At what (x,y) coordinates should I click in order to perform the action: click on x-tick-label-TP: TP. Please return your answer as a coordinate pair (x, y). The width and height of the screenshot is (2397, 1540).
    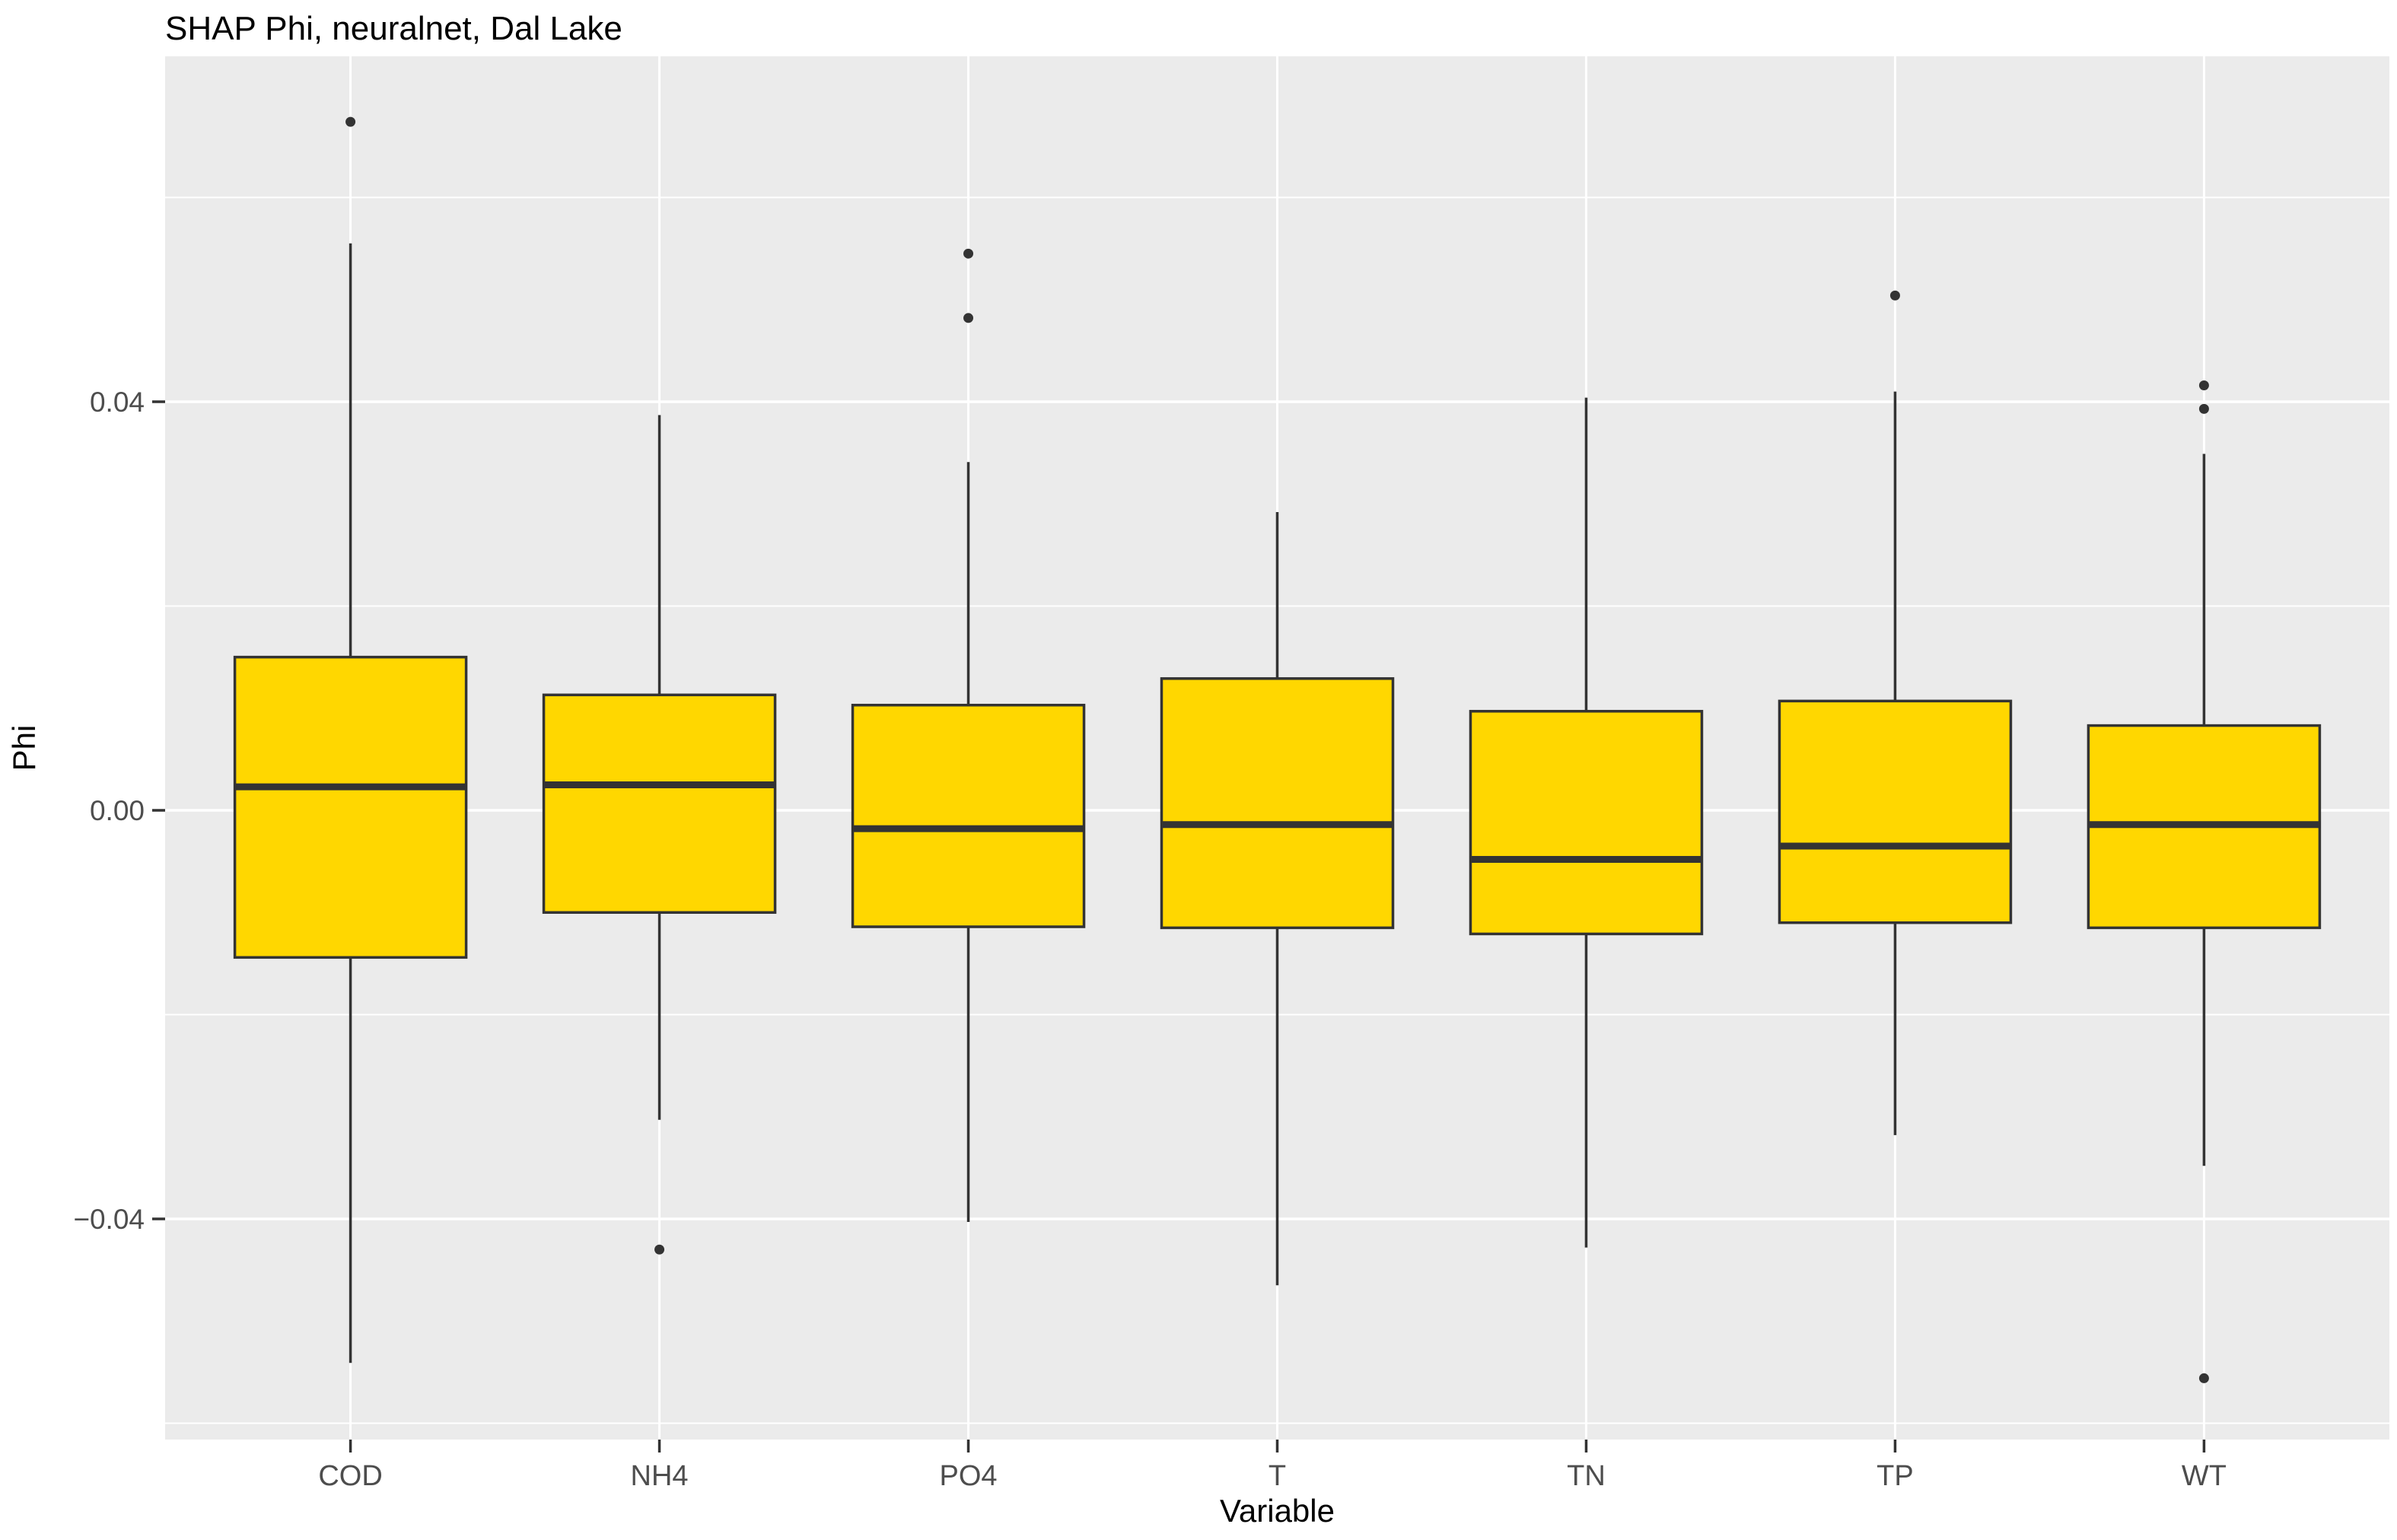
    Looking at the image, I should click on (1895, 1476).